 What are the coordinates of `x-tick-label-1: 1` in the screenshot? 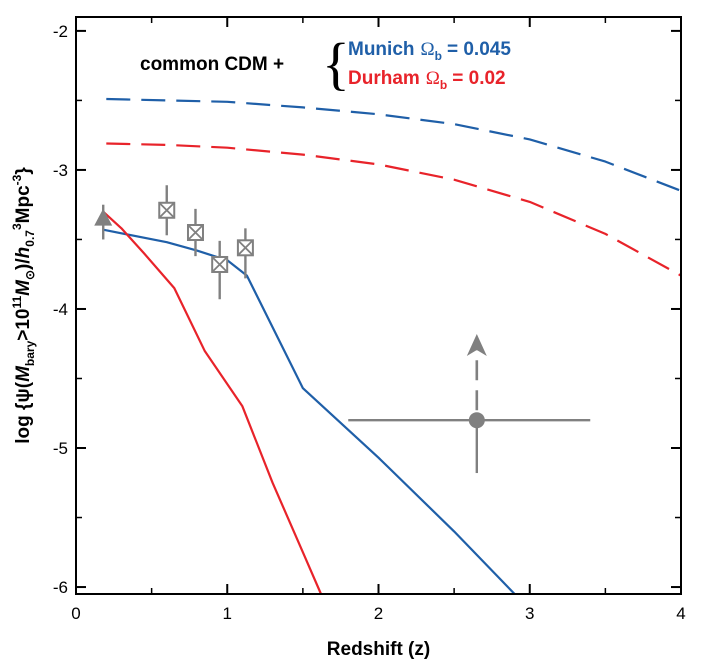 It's located at (227, 613).